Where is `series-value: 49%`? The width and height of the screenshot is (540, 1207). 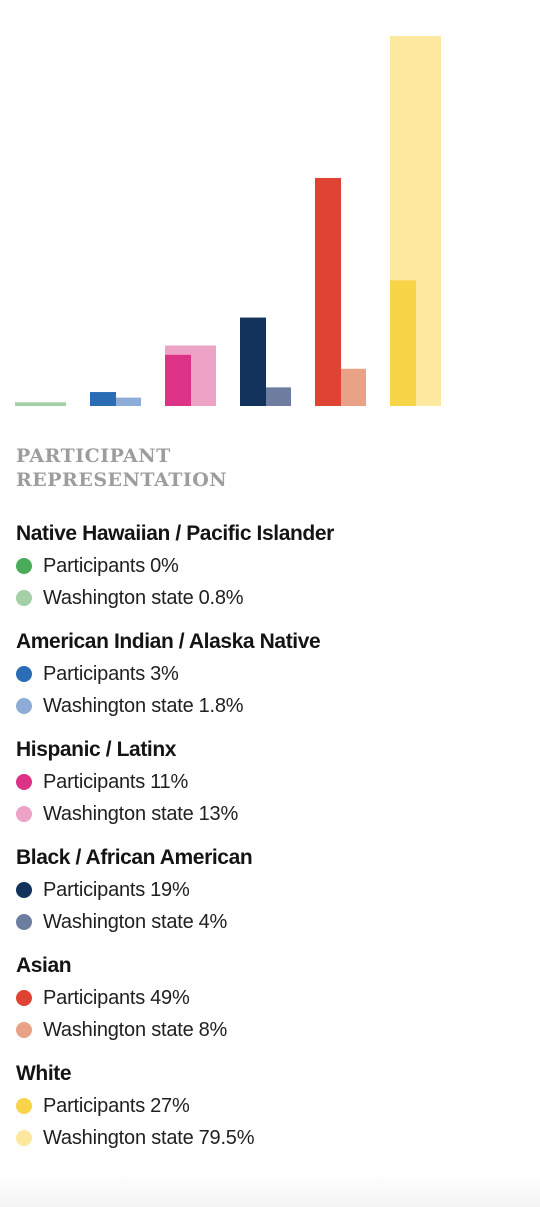 series-value: 49% is located at coordinates (170, 997).